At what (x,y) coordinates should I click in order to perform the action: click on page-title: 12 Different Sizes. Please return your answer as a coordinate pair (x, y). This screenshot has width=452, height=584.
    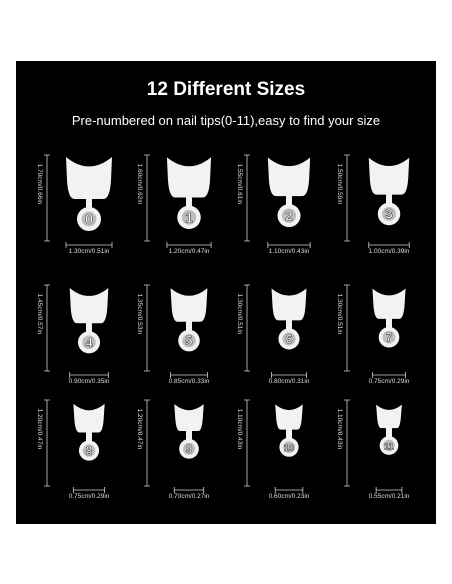
    Looking at the image, I should click on (226, 89).